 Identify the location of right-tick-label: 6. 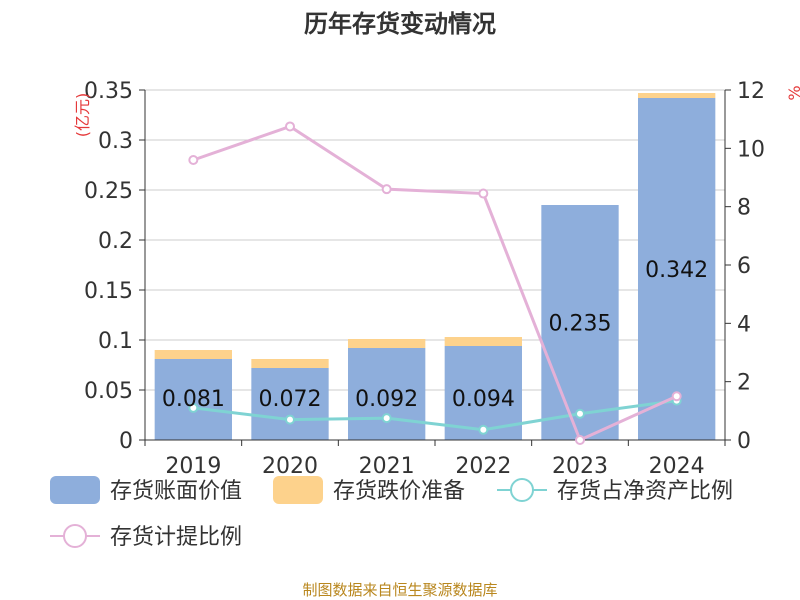
(744, 266).